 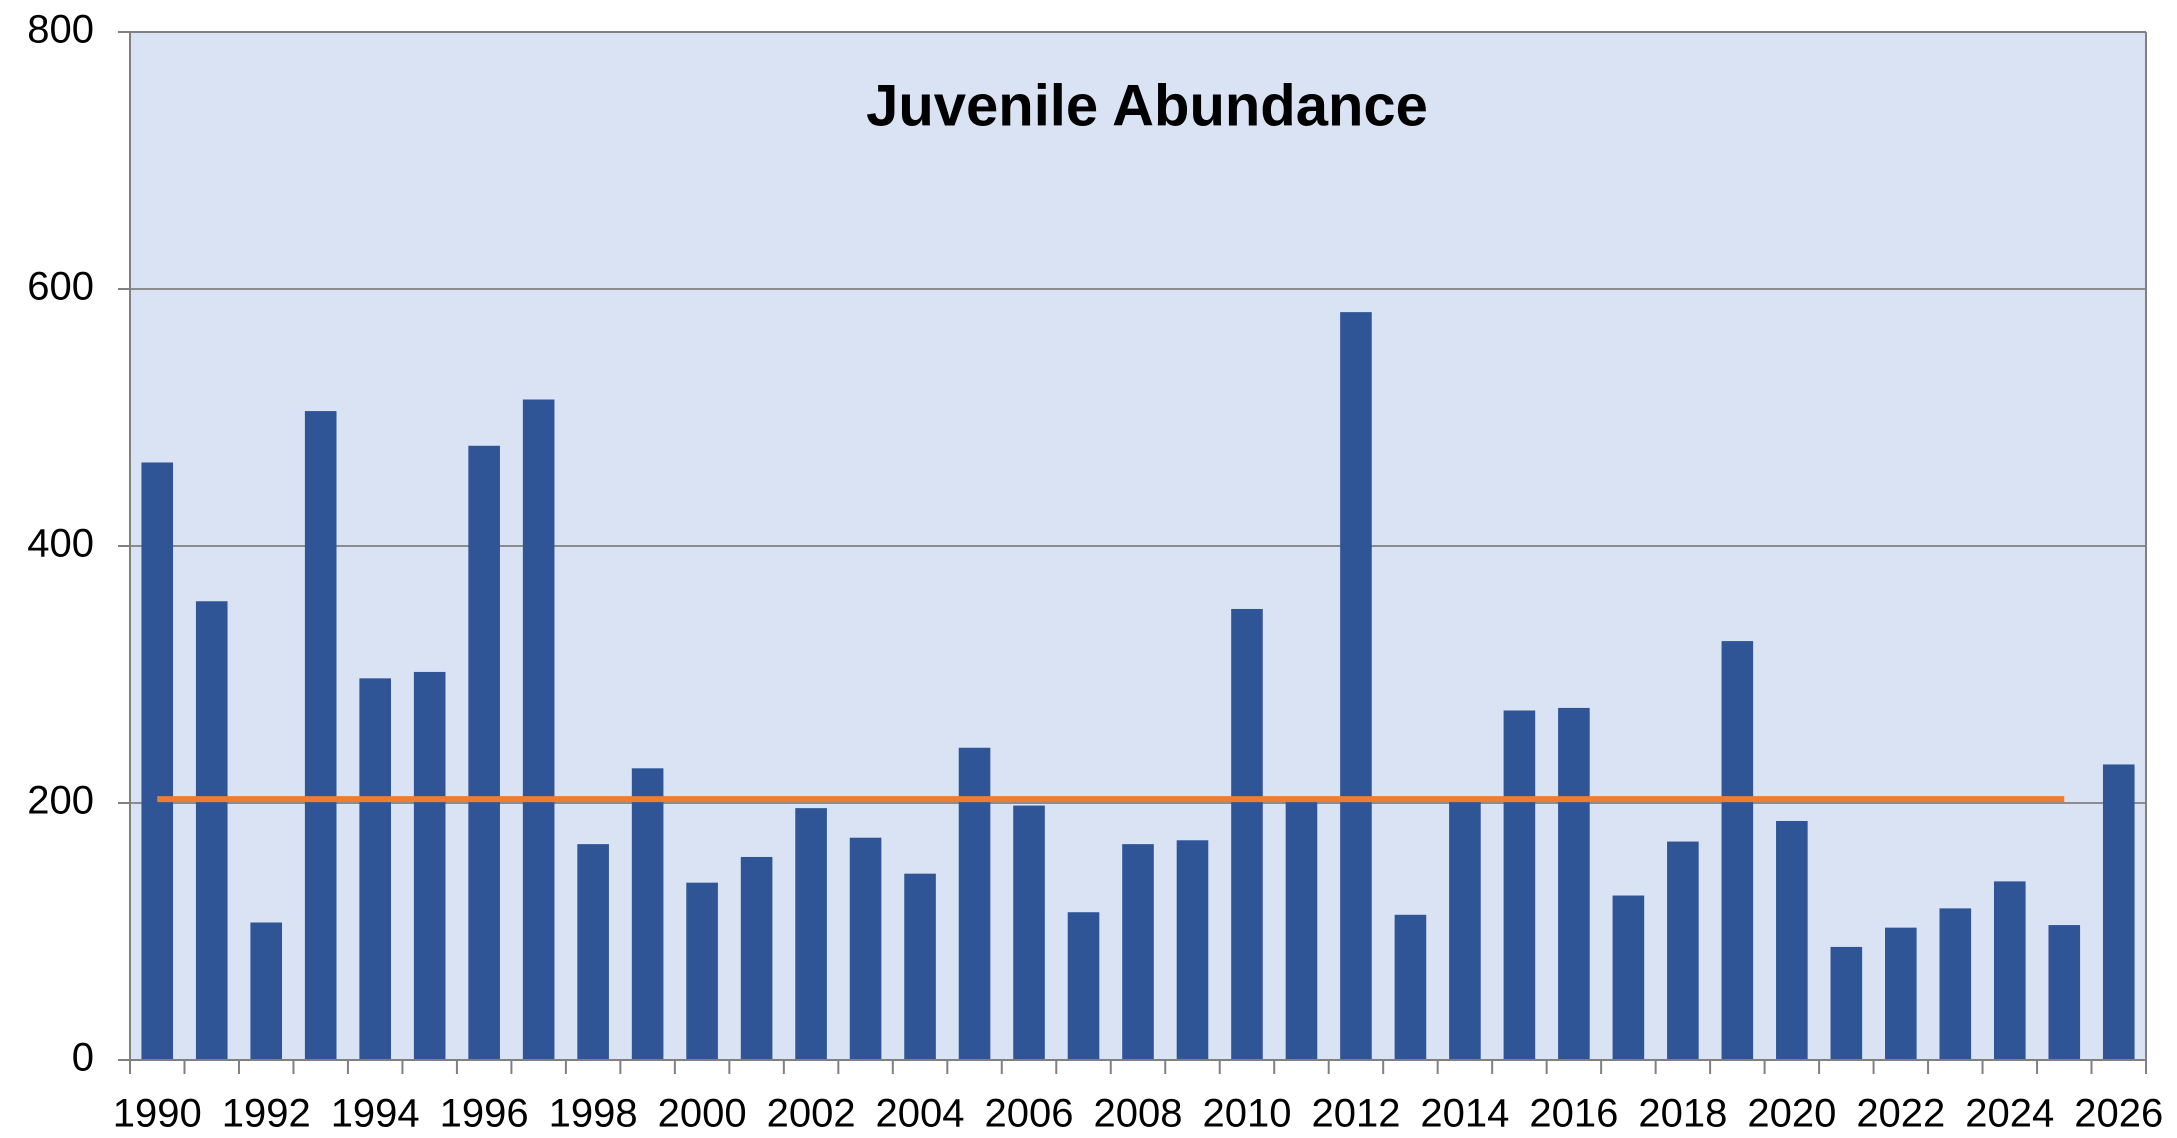 What do you see at coordinates (60, 801) in the screenshot?
I see `y-tick-label: 200` at bounding box center [60, 801].